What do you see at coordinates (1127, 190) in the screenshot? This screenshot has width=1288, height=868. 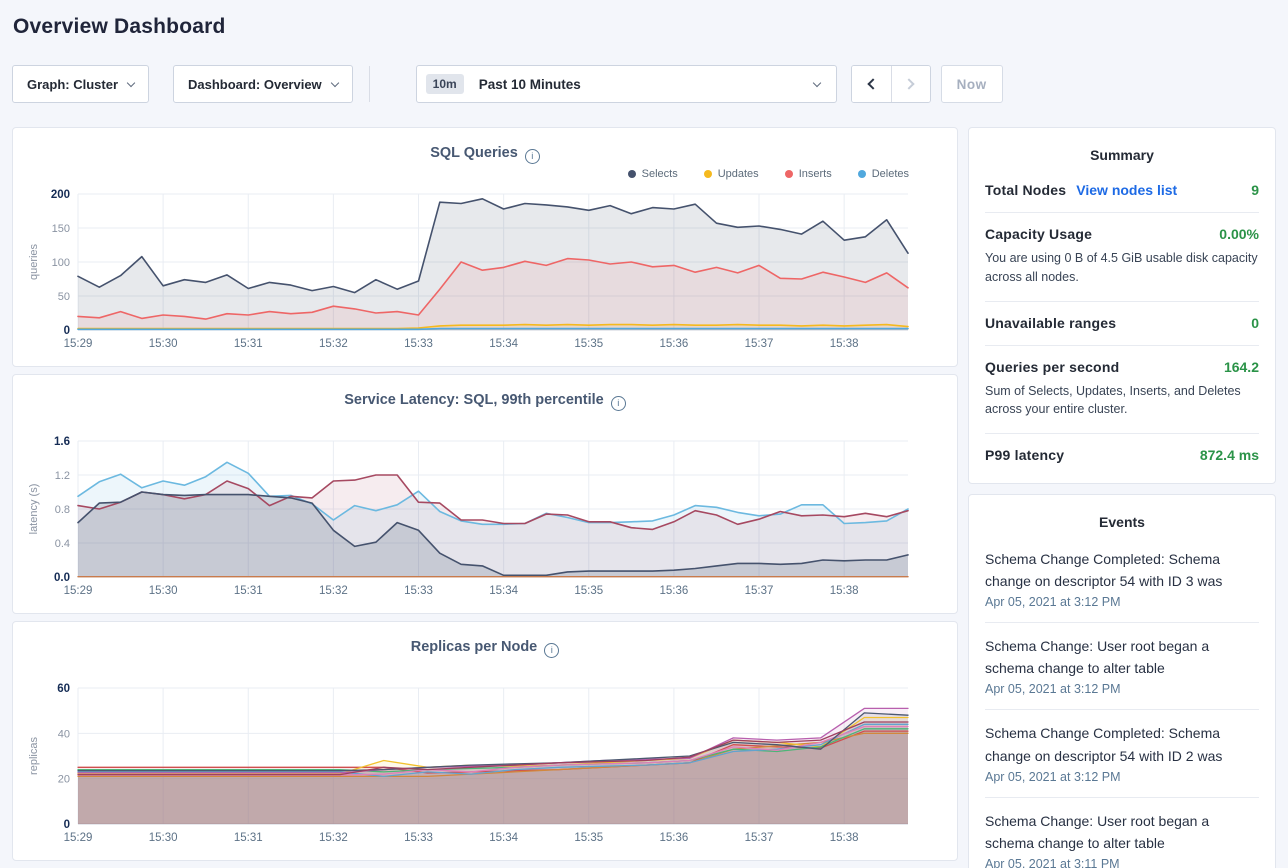 I see `view-nodes-link: View nodes list` at bounding box center [1127, 190].